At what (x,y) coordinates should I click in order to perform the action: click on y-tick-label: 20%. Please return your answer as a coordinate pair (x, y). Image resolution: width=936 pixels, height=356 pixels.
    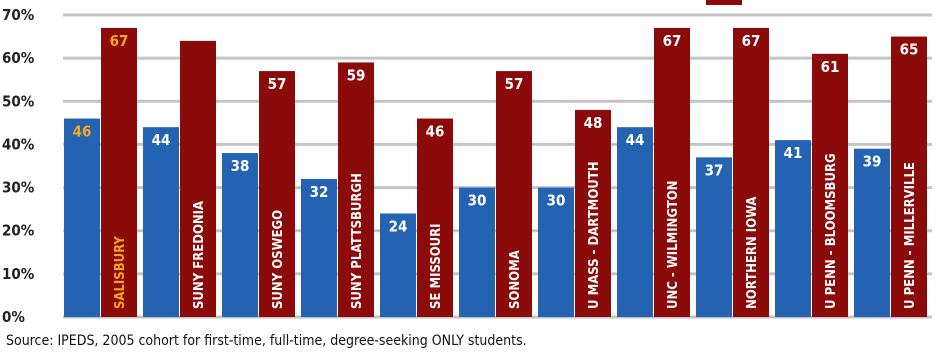
    Looking at the image, I should click on (18, 231).